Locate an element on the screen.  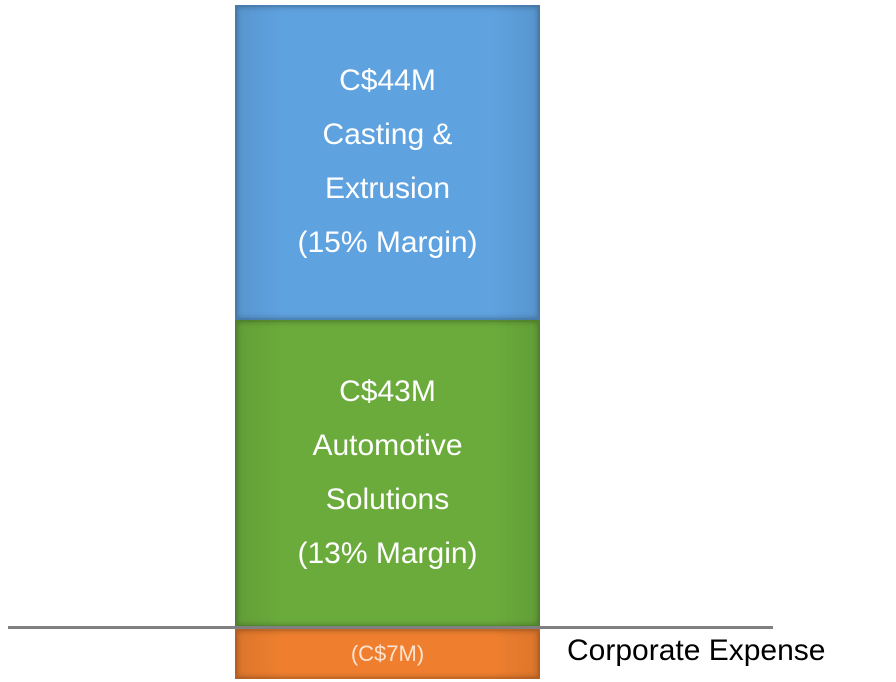
segment-name: Automotive Solutions is located at coordinates (387, 473).